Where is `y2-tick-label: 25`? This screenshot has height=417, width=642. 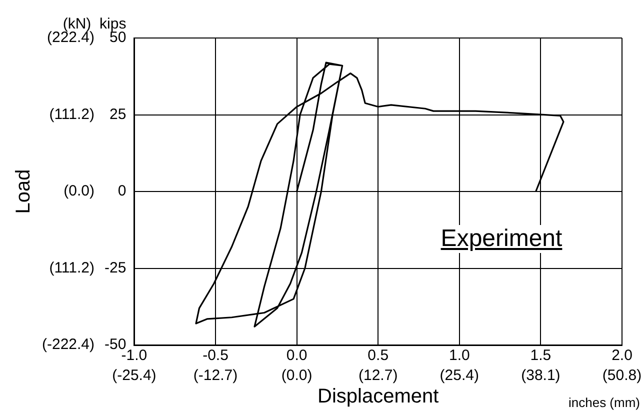 y2-tick-label: 25 is located at coordinates (118, 114).